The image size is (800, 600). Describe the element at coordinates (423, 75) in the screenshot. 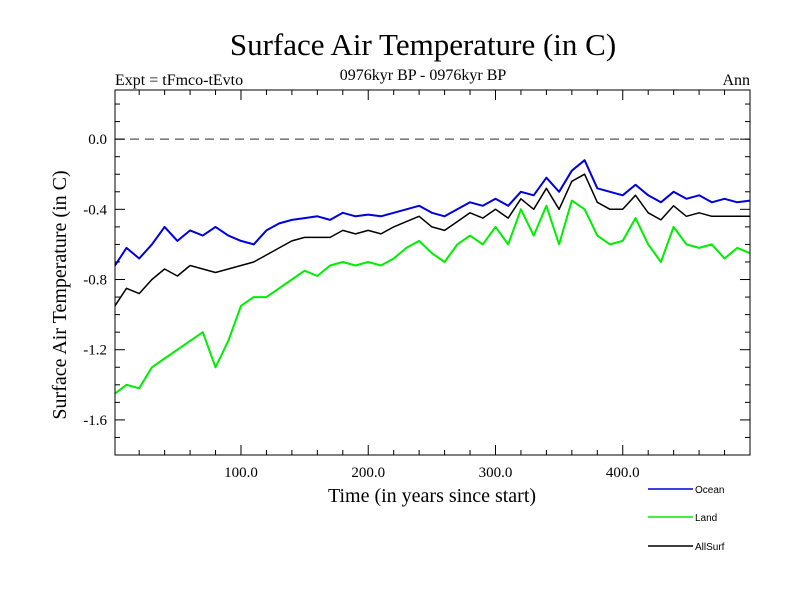

I see `chart-subtitle: 0976kyr BP - 0976kyr BP` at that location.